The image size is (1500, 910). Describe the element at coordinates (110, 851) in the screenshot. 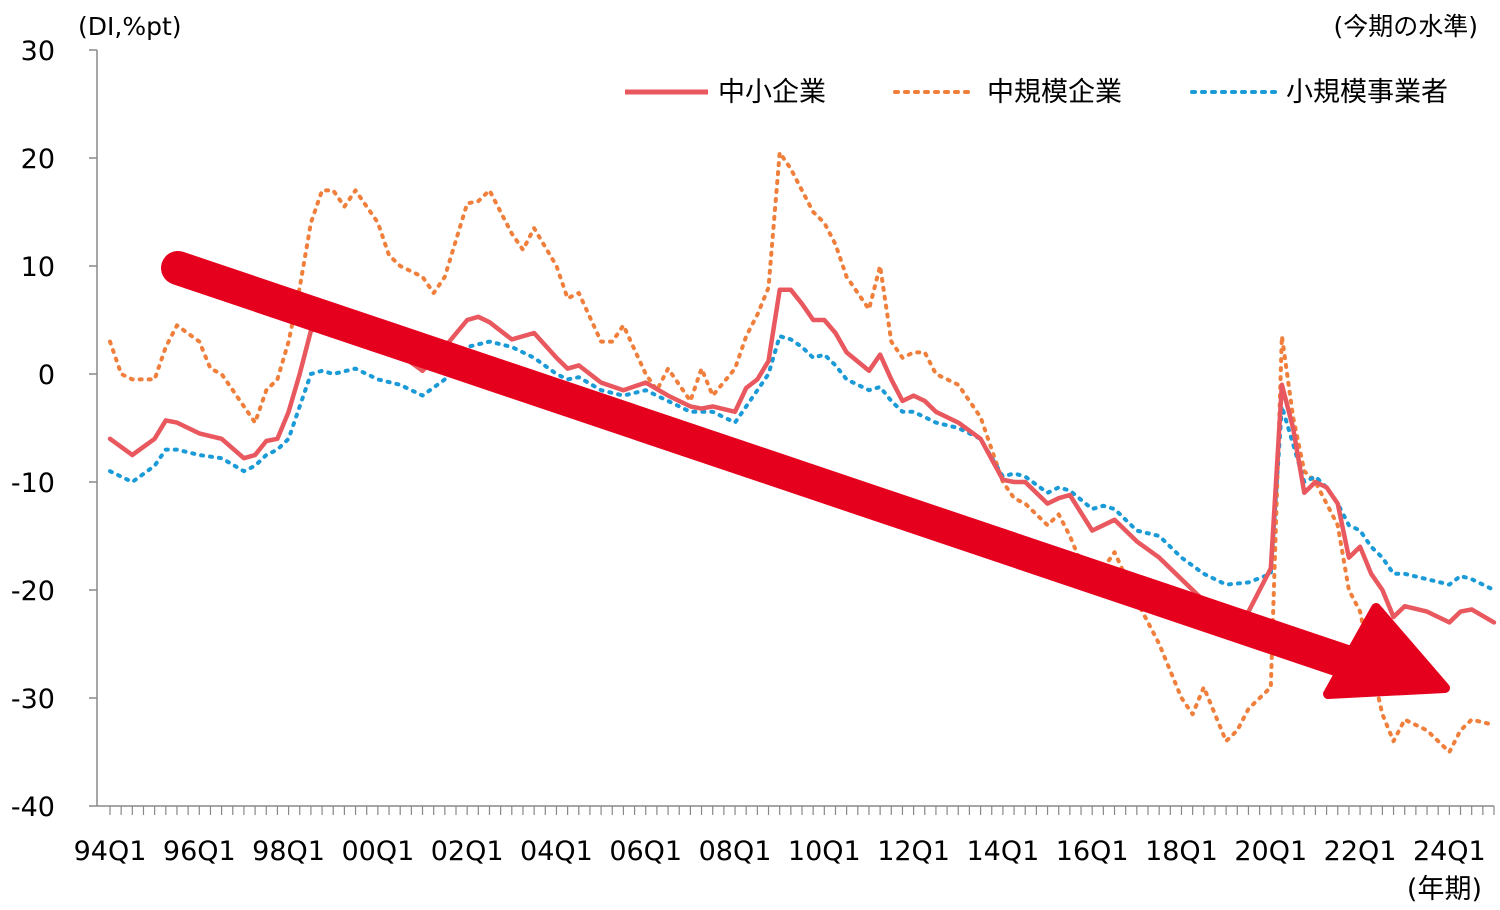

I see `x-tick-label: 94Q1` at that location.